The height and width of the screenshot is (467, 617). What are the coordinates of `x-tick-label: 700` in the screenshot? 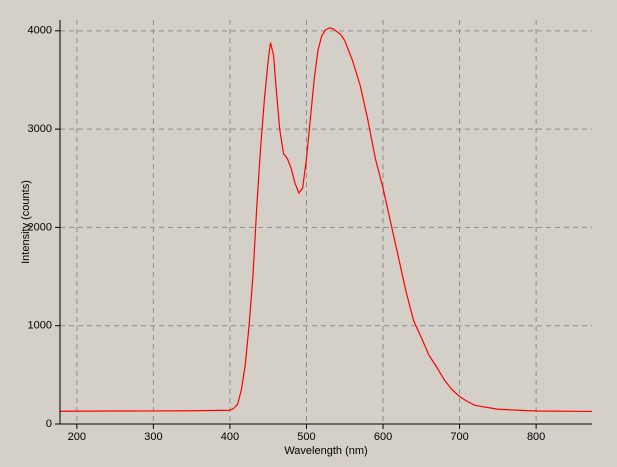 It's located at (459, 437).